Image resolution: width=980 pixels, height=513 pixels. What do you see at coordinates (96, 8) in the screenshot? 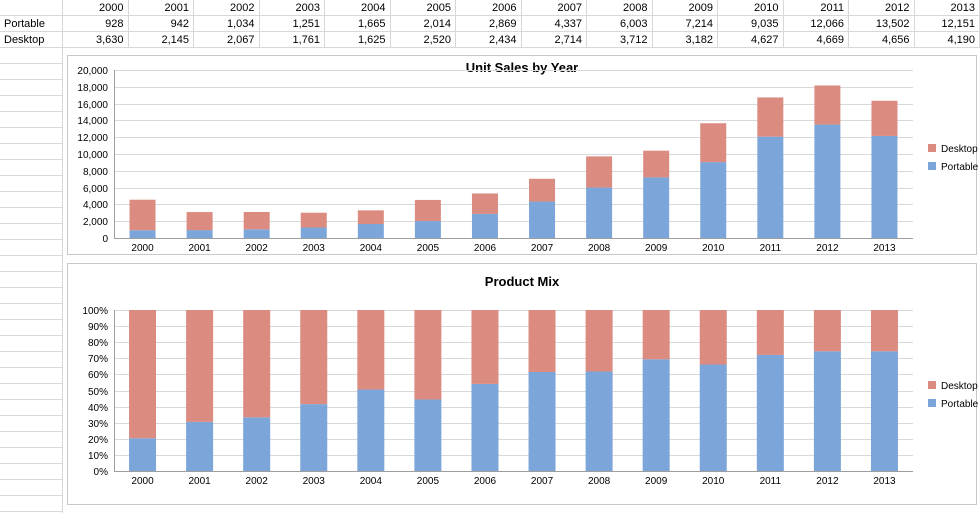
I see `year-header-cell: 2000` at bounding box center [96, 8].